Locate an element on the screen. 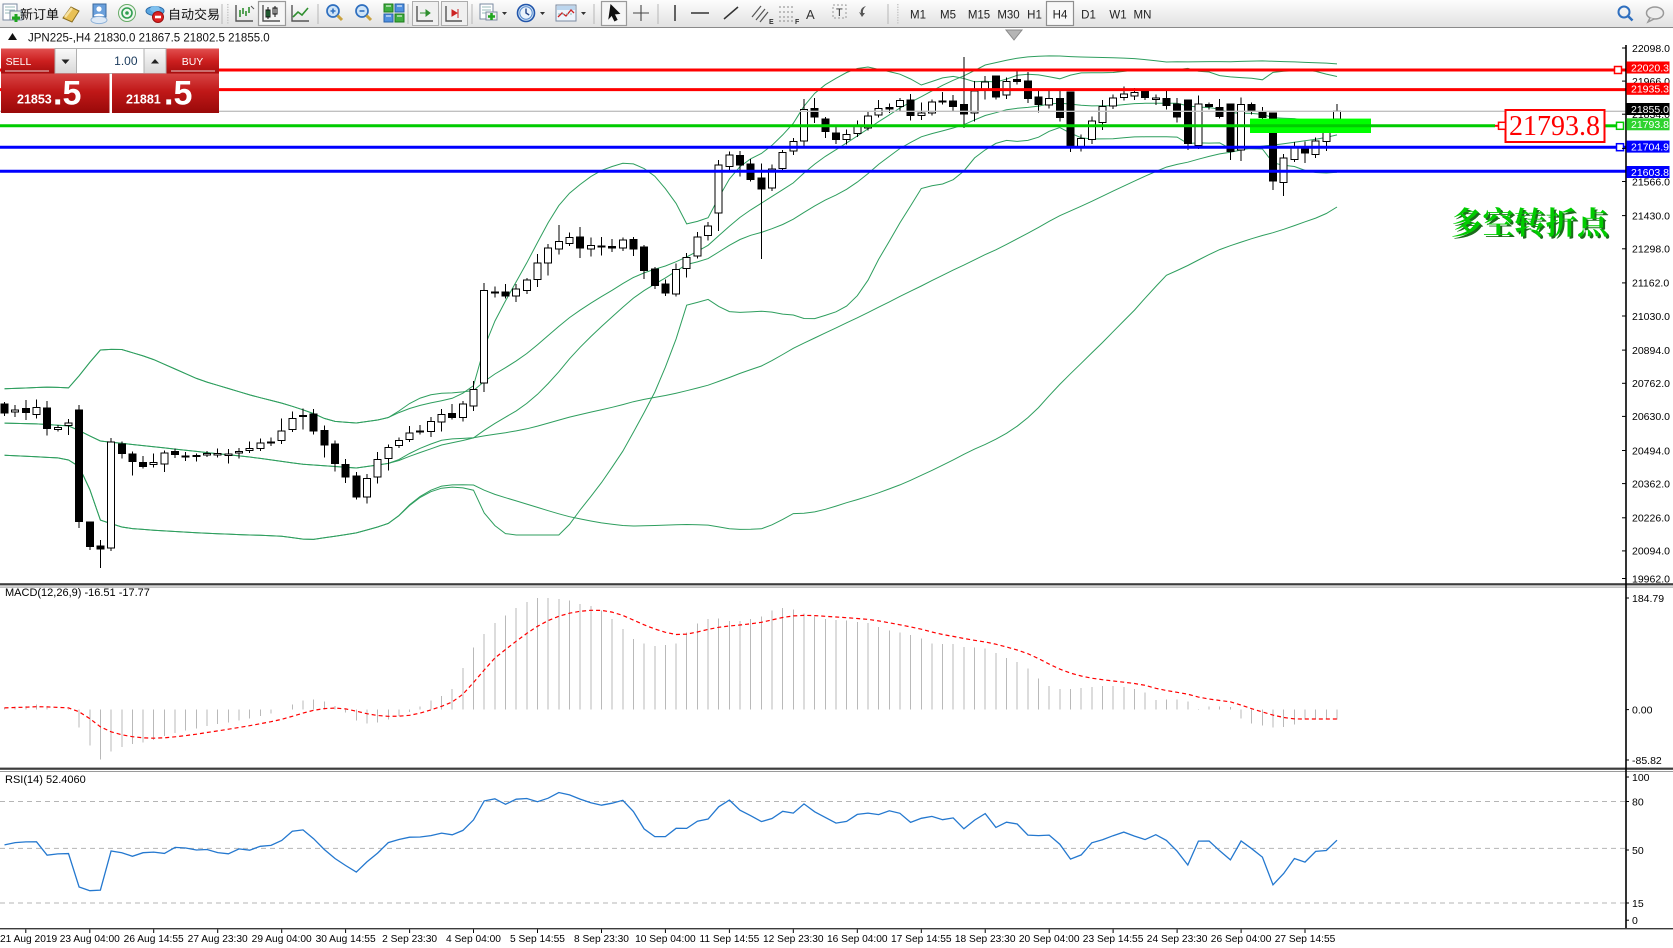 This screenshot has height=948, width=1673. svg-text: 1.00 is located at coordinates (126, 61).